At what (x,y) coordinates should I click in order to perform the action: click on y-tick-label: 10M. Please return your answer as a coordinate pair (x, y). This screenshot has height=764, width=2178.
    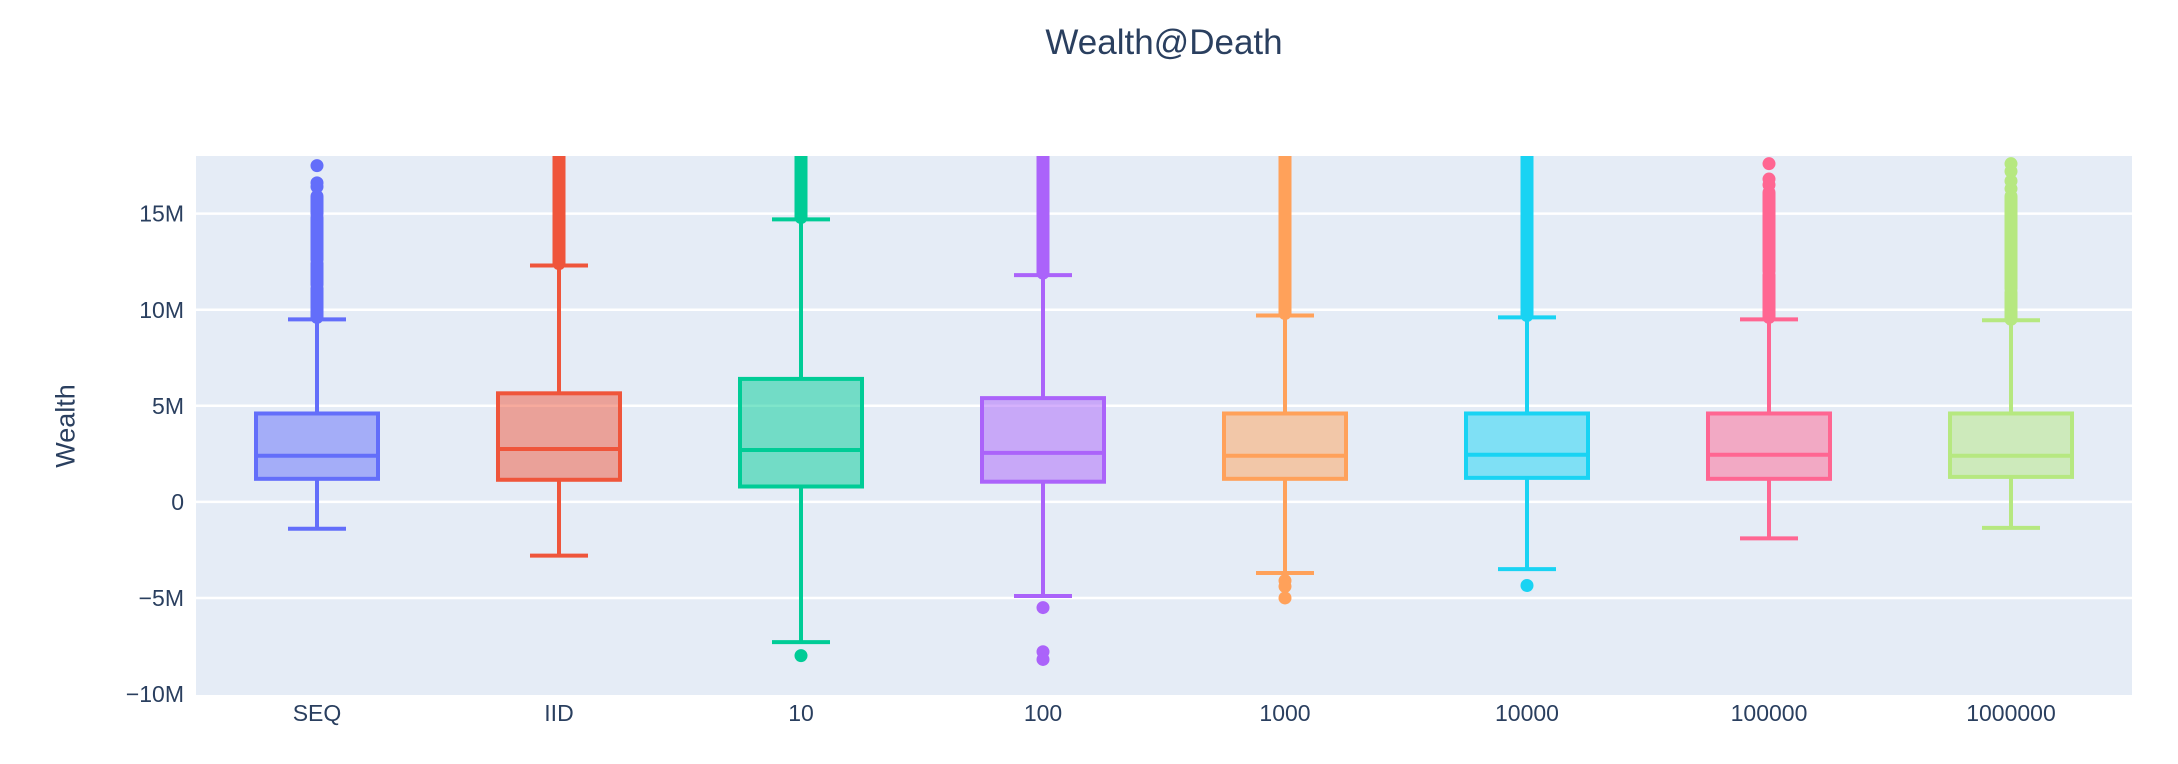
    Looking at the image, I should click on (161, 310).